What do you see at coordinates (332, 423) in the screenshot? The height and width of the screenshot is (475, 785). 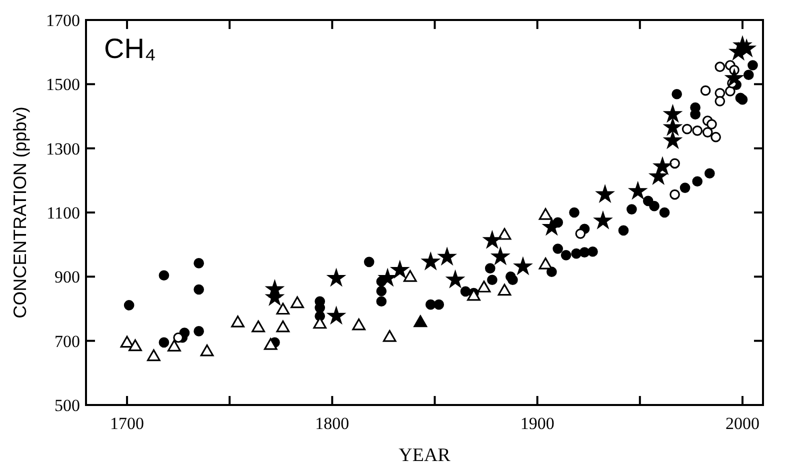 I see `x-tick-label: 1800` at bounding box center [332, 423].